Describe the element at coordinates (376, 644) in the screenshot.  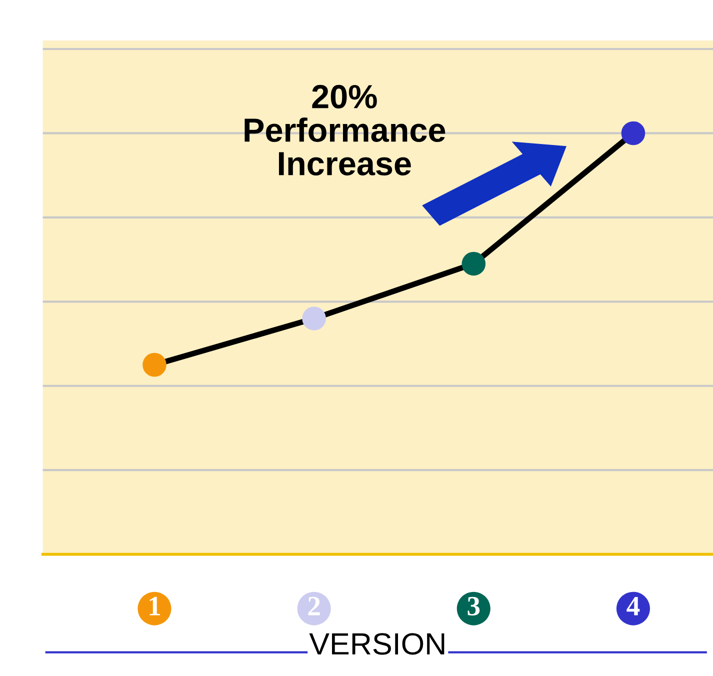
I see `x-axis-title: VERSION` at that location.